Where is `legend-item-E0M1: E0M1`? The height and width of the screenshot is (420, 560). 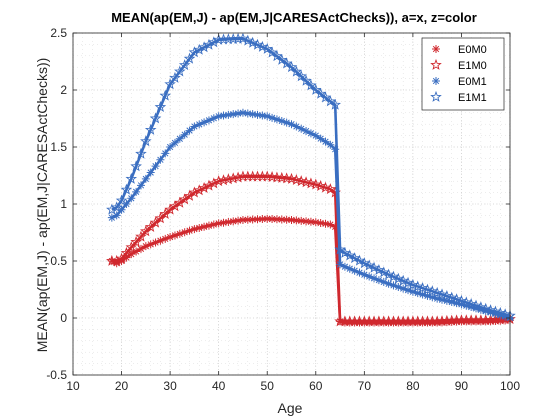
legend-item-E0M1: E0M1 is located at coordinates (459, 82).